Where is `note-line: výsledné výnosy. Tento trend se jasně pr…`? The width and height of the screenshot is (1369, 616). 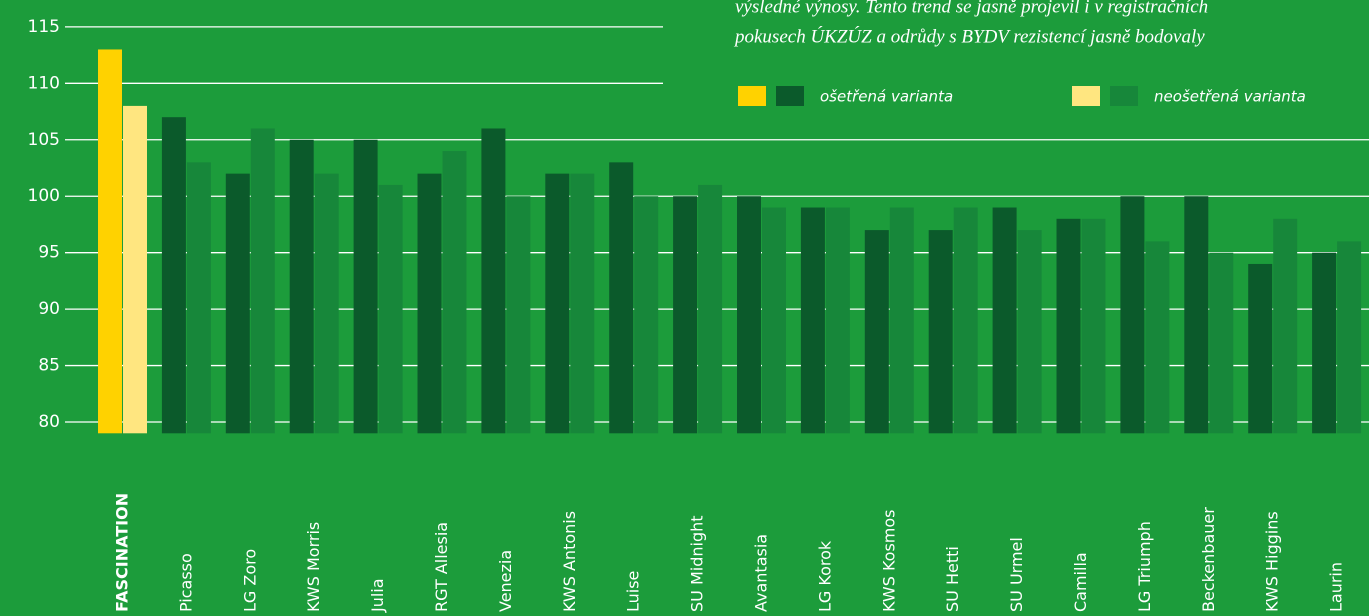
note-line: výsledné výnosy. Tento trend se jasně pr… is located at coordinates (971, 8).